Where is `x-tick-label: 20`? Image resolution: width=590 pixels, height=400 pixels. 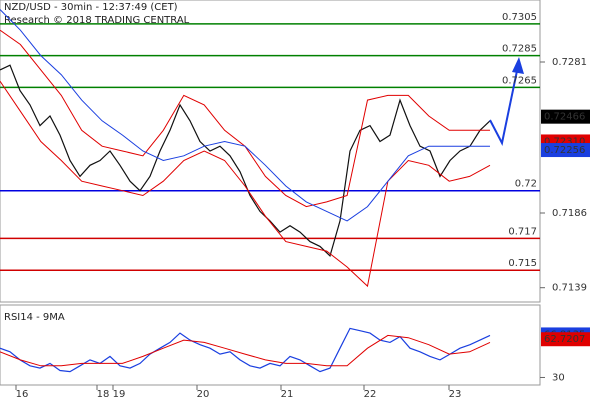
x-tick-label: 20 is located at coordinates (203, 394).